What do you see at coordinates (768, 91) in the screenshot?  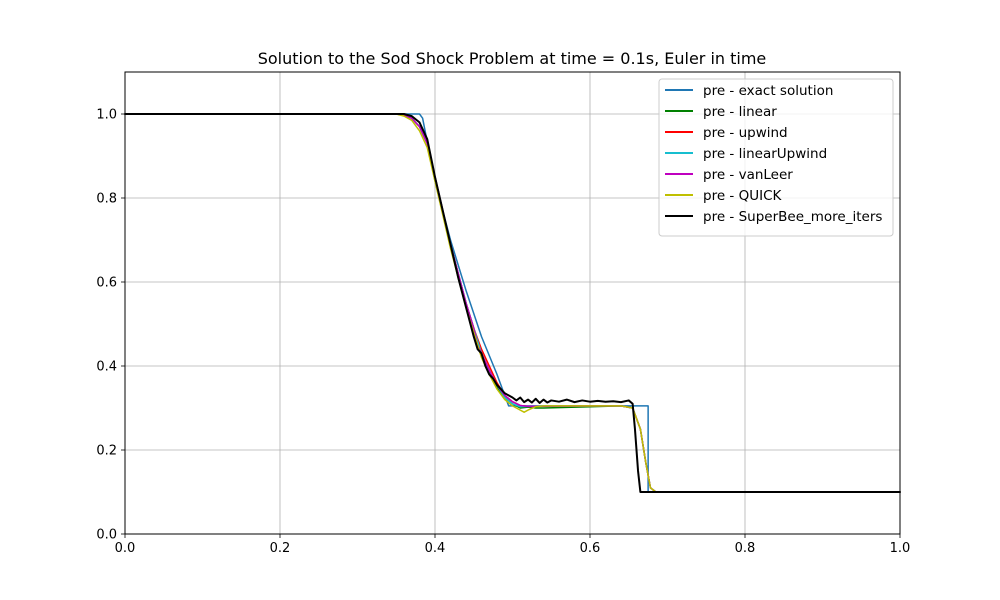 I see `legend-label-pre-exact-solution: pre - exact solution` at bounding box center [768, 91].